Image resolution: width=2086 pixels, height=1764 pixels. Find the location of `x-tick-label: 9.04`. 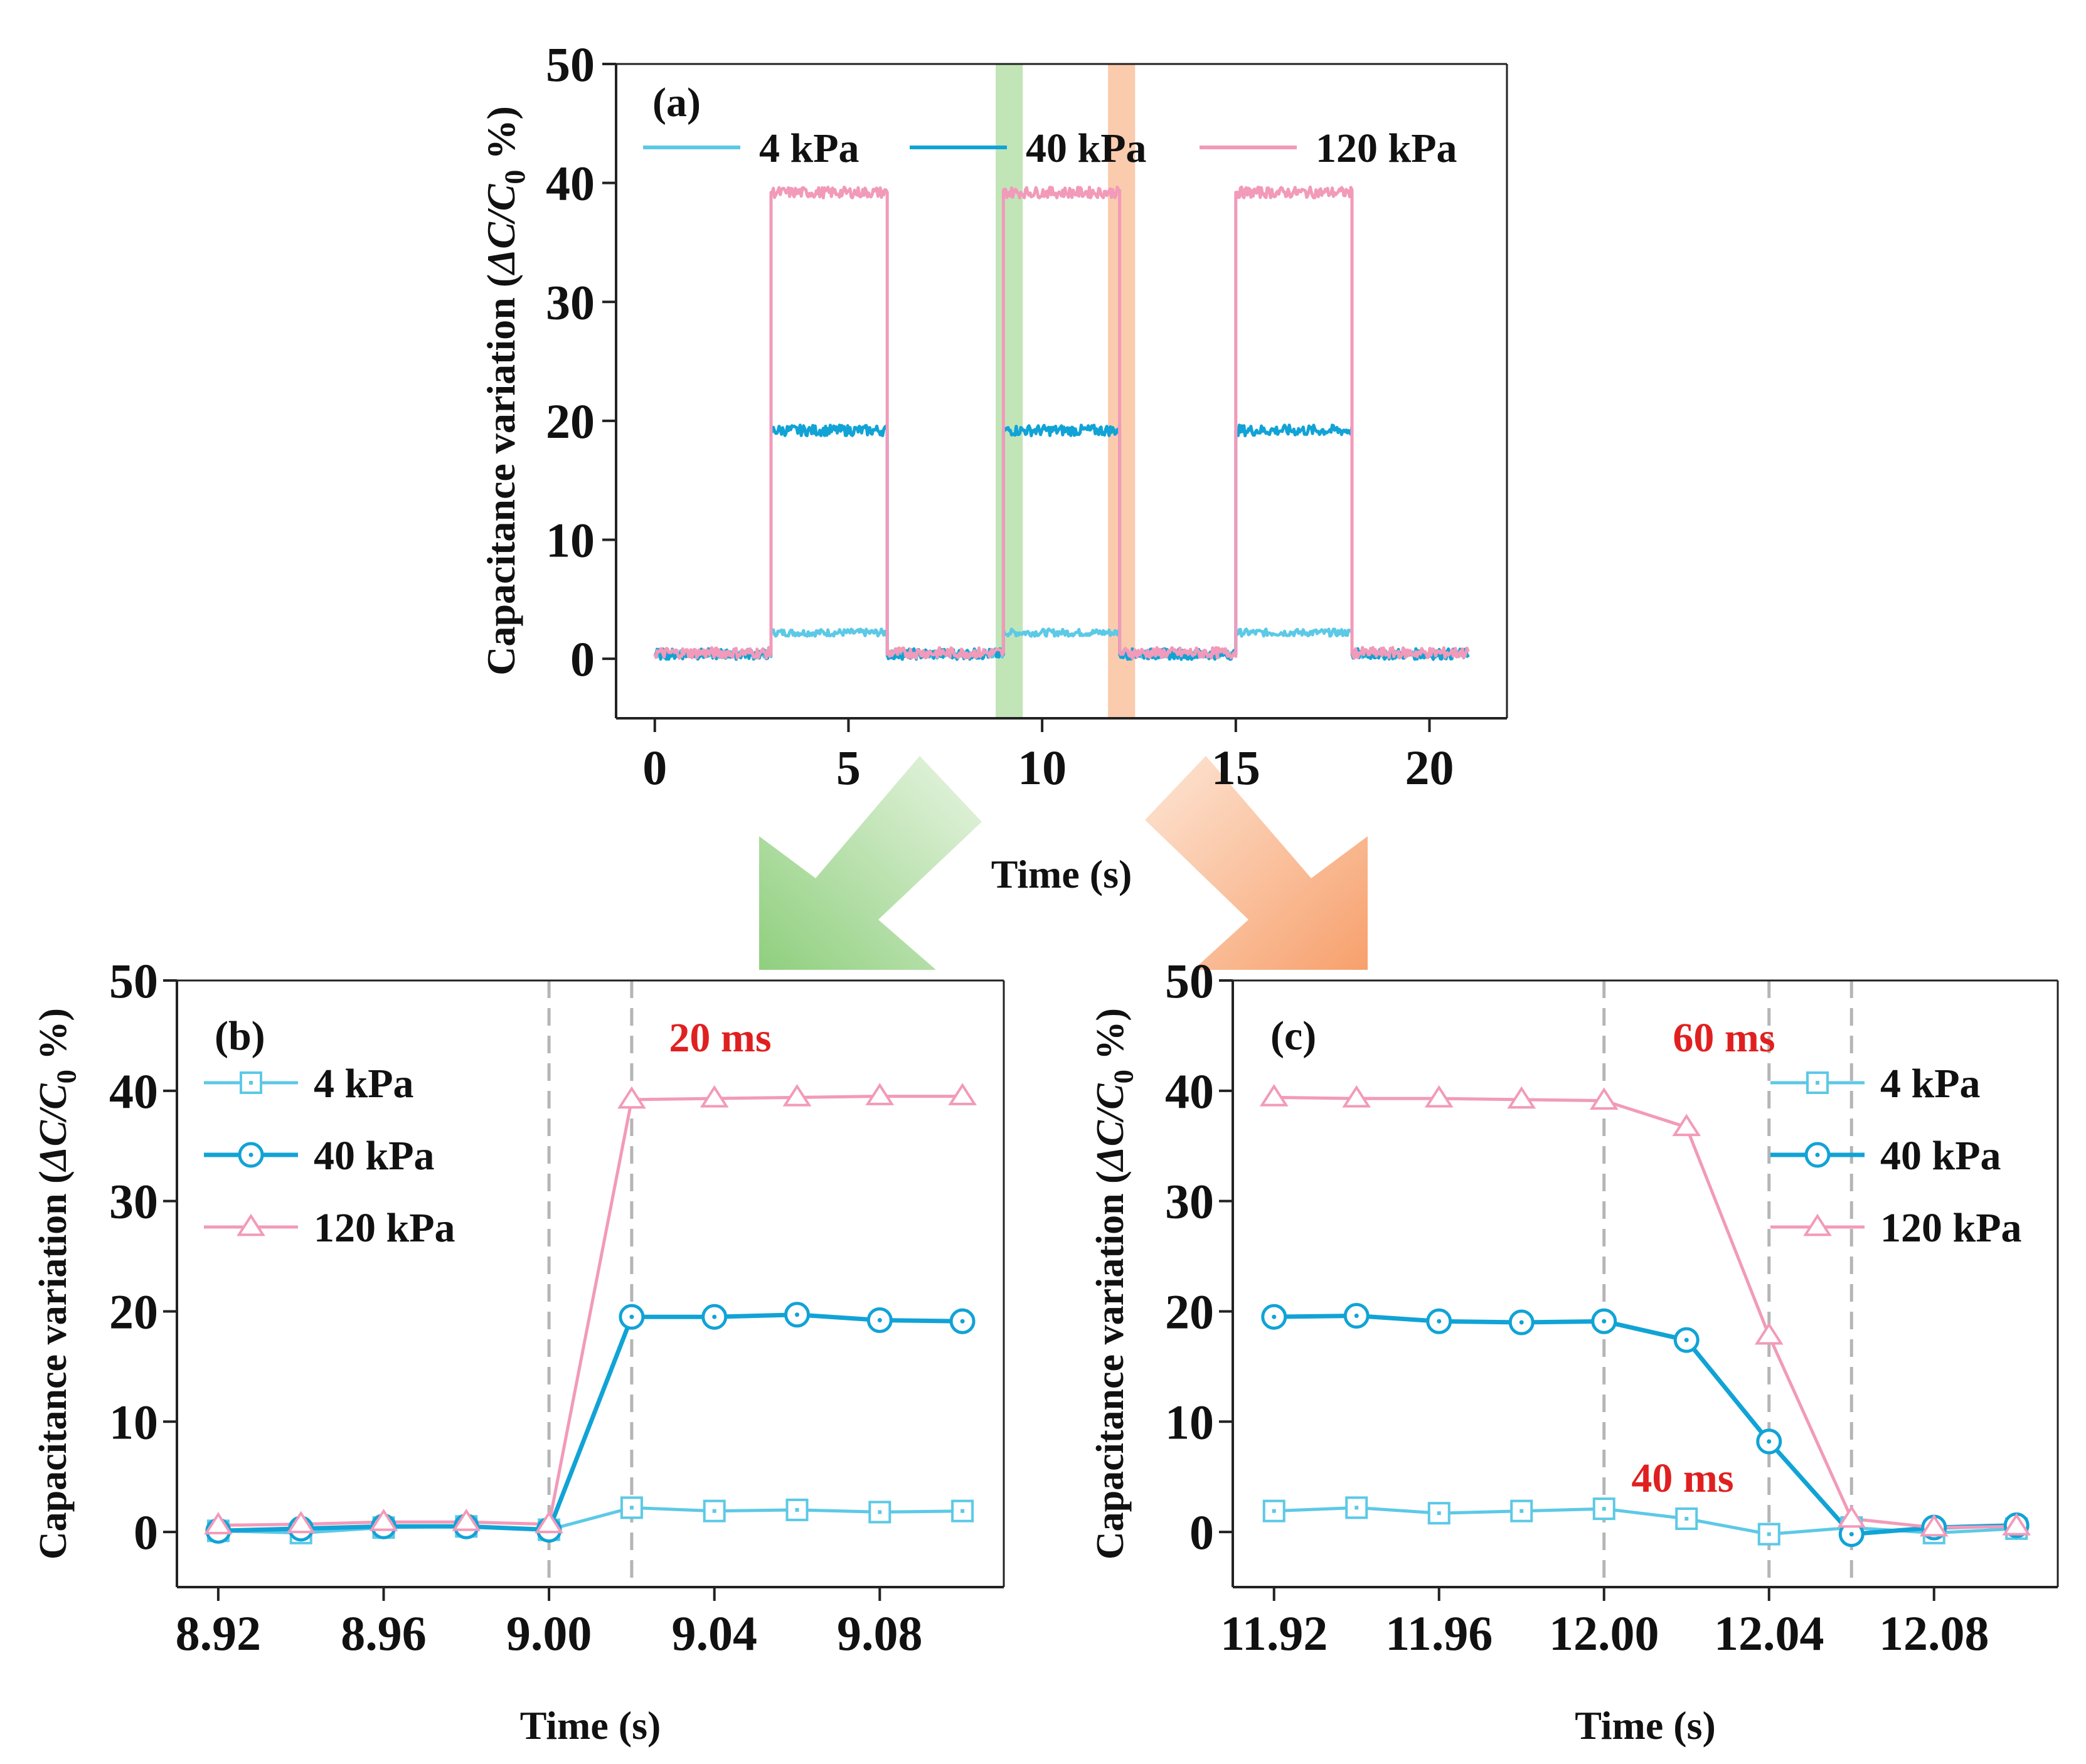

x-tick-label: 9.04 is located at coordinates (714, 1633).